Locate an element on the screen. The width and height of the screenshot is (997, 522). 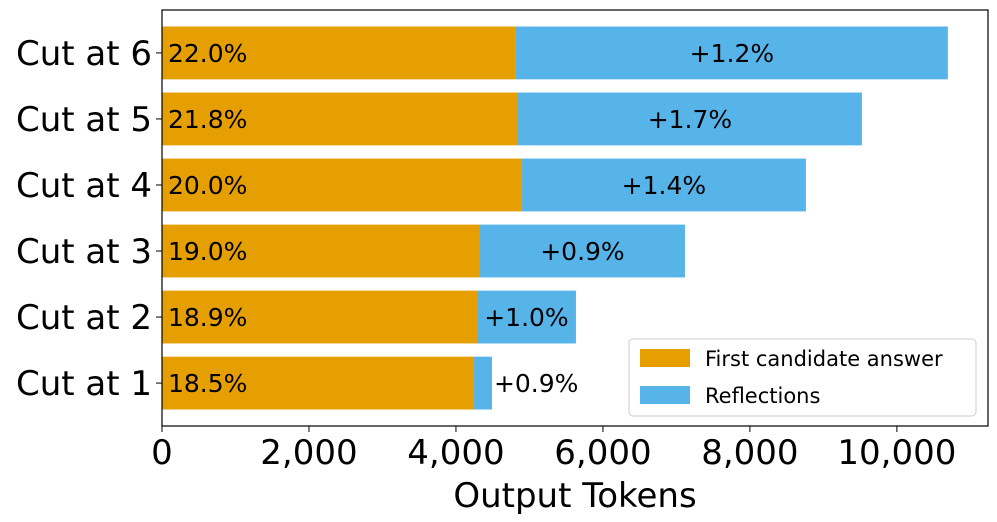
x-tick-label: 4,000 is located at coordinates (455, 453).